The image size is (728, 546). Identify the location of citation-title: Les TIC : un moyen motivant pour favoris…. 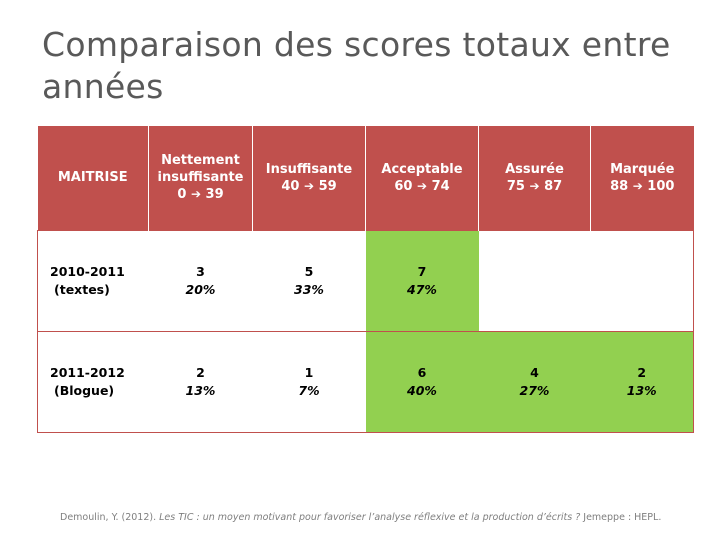
(370, 517).